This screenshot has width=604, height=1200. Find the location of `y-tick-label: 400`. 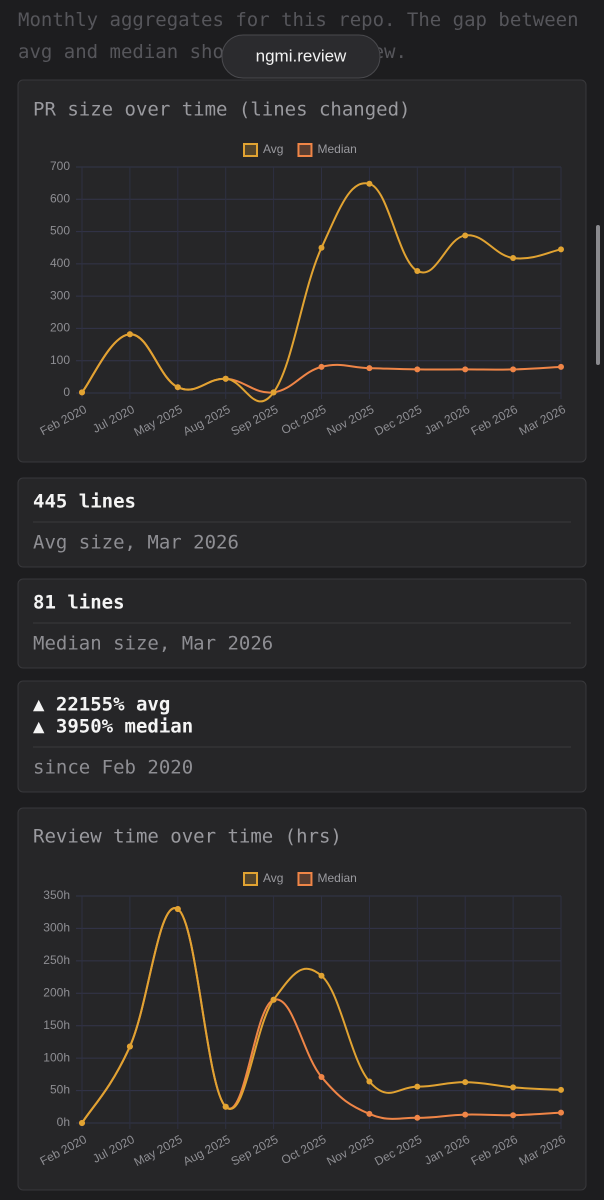

y-tick-label: 400 is located at coordinates (60, 263).